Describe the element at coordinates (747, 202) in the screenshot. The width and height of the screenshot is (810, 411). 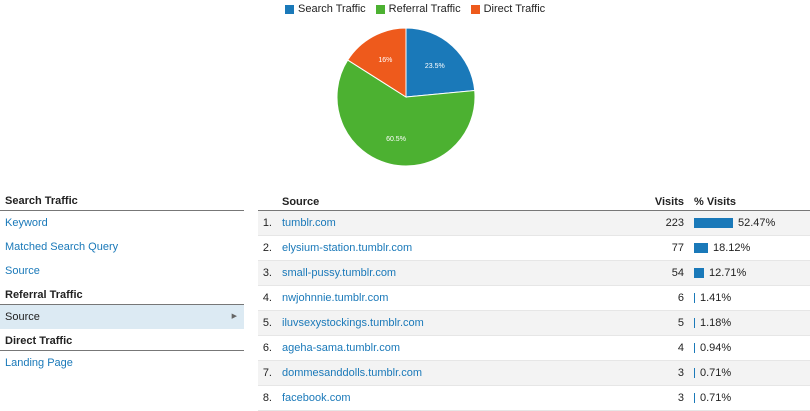
I see `column-header-pct-visits: % Visits` at that location.